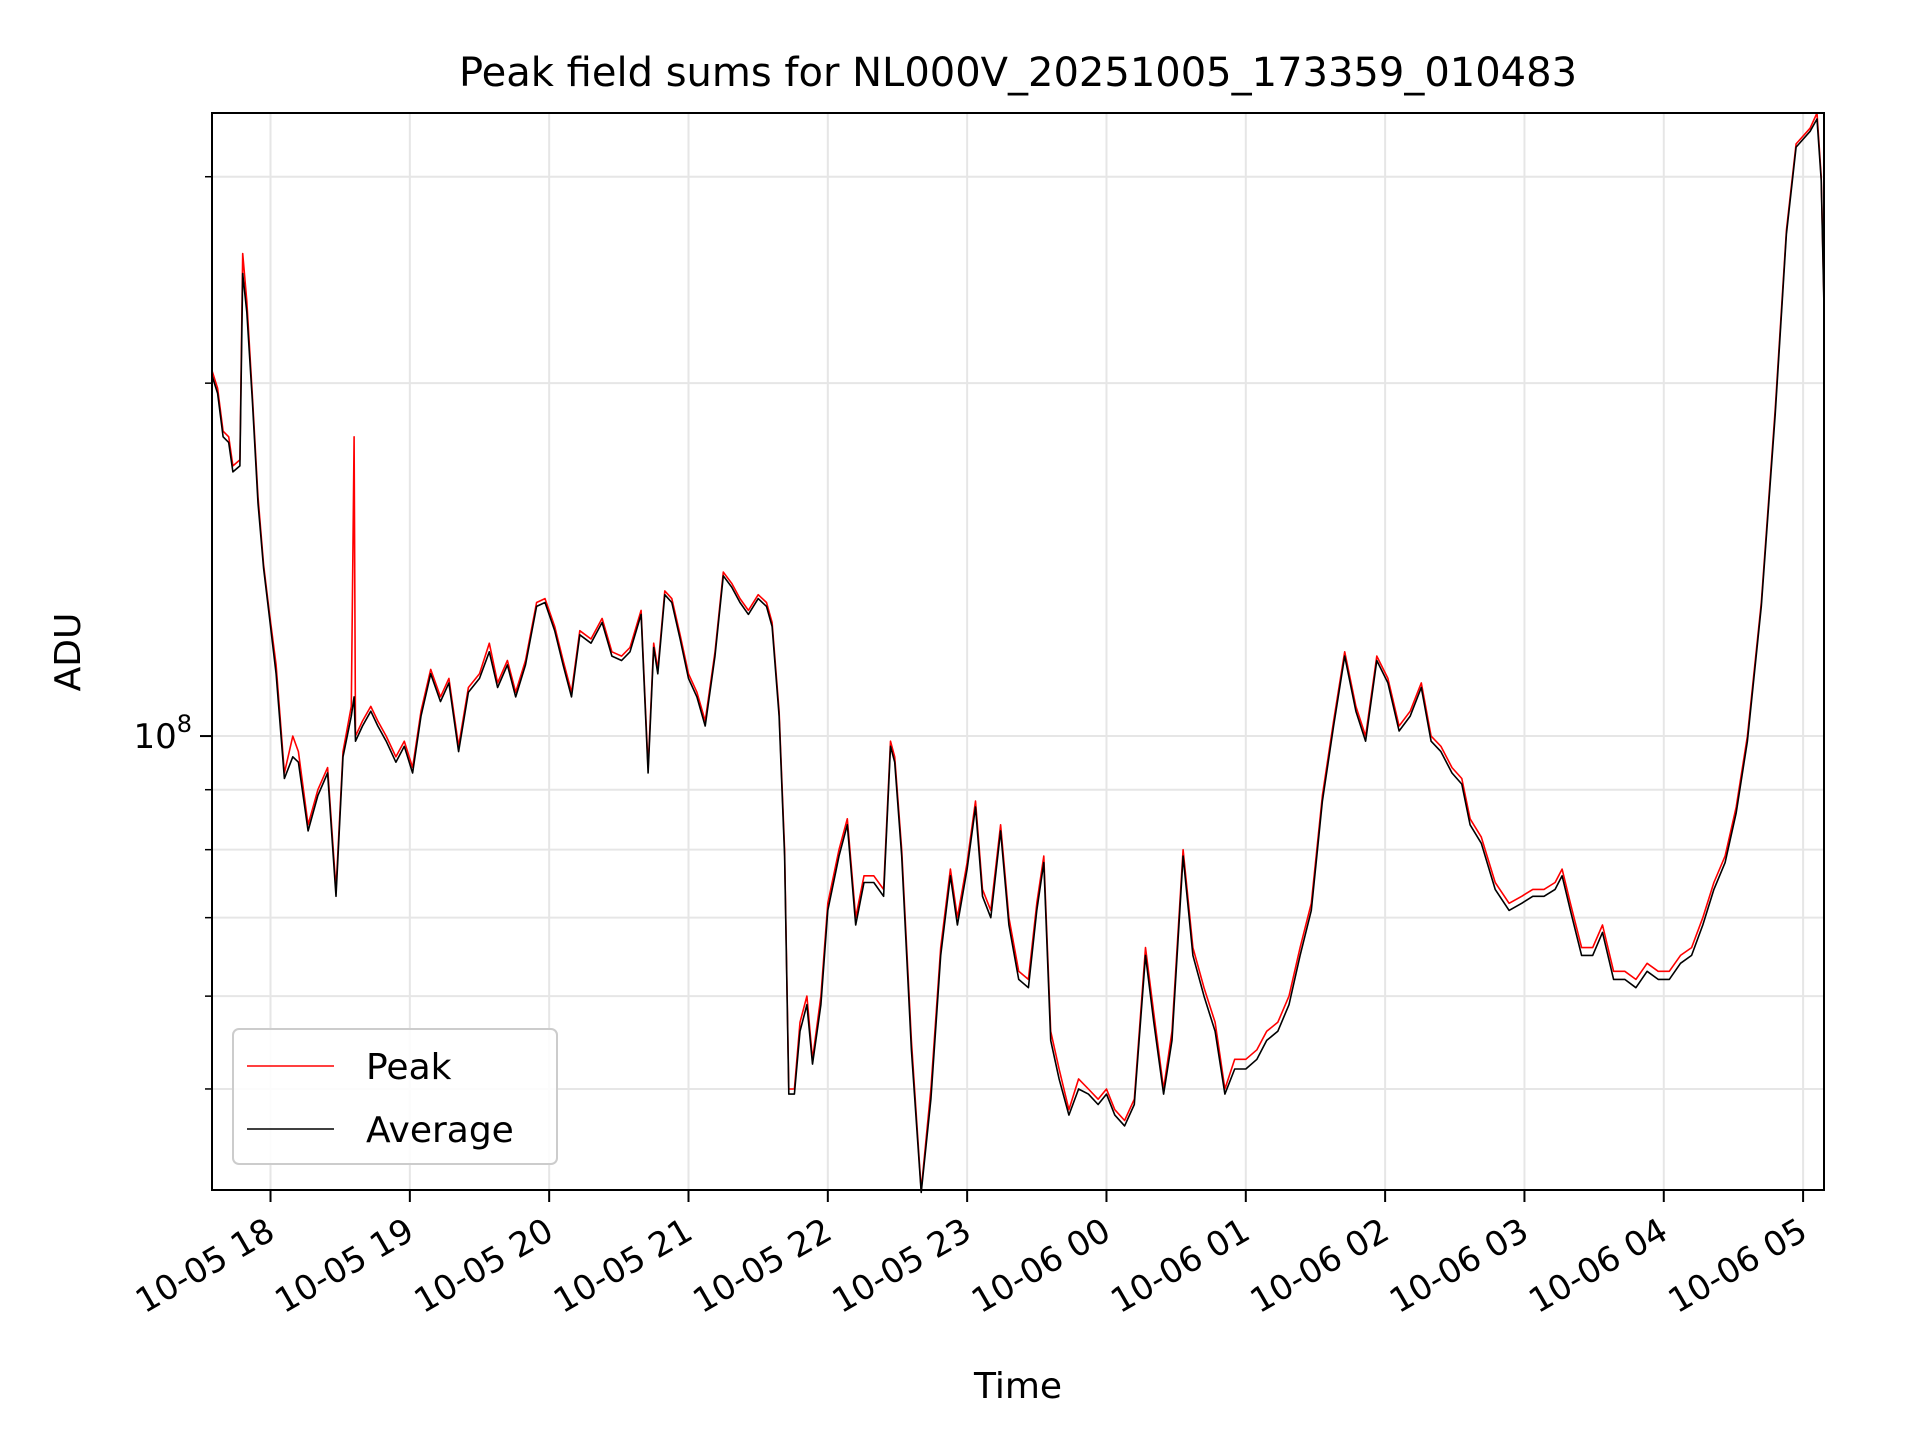  I want to click on legend-label-peak: Peak, so click(409, 1067).